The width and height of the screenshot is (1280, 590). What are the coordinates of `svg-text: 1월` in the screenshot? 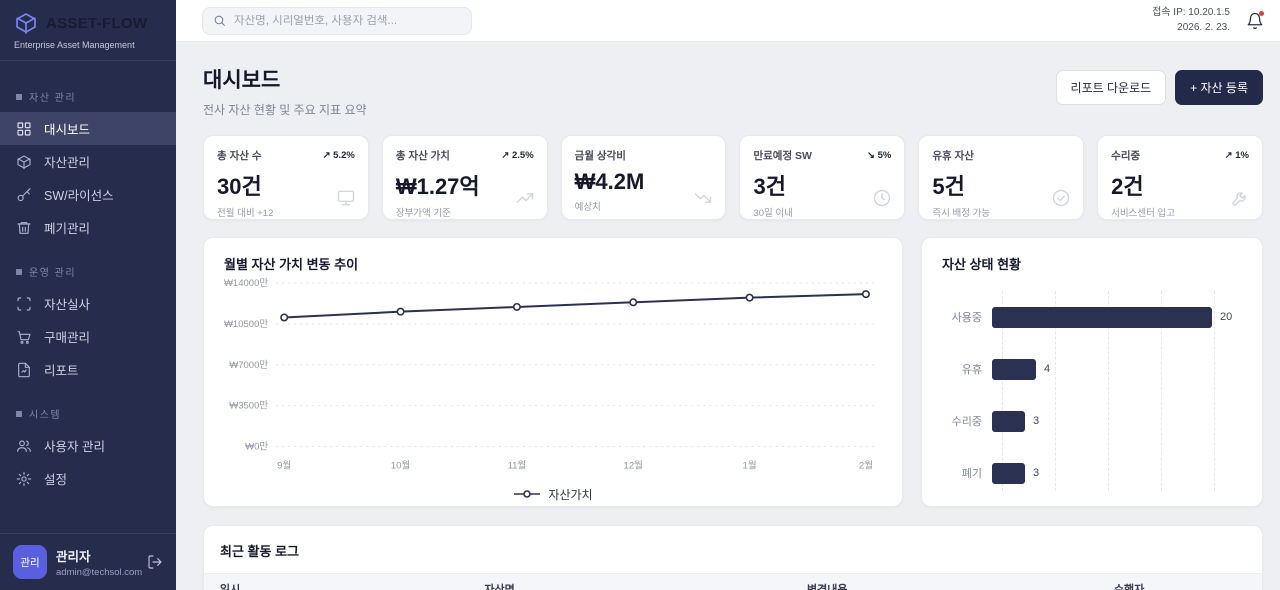 It's located at (750, 466).